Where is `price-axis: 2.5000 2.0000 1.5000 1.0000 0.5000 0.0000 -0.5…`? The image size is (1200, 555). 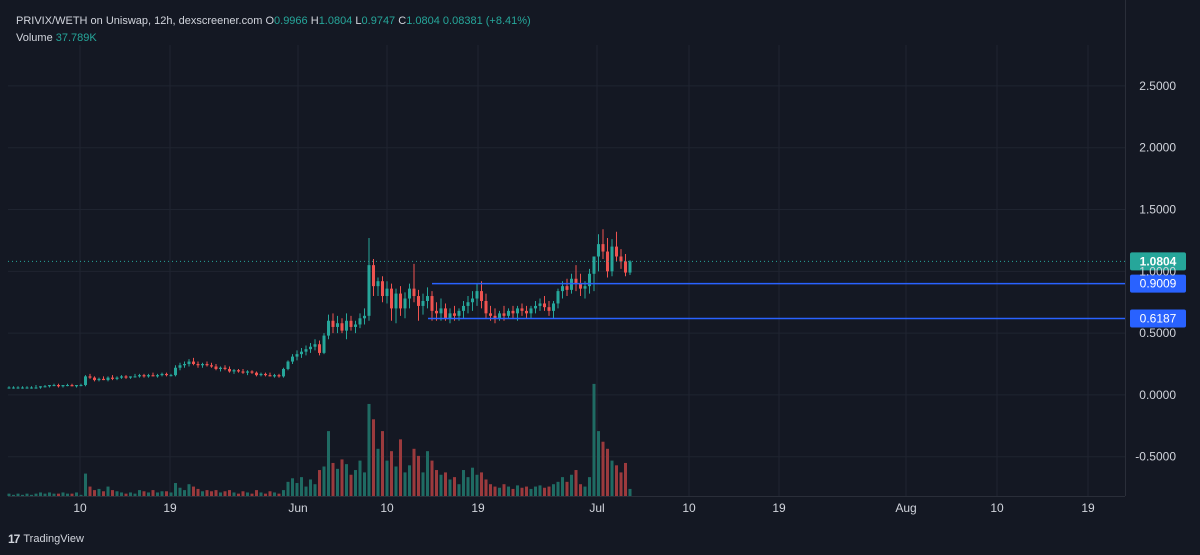
price-axis: 2.5000 2.0000 1.5000 1.0000 0.5000 0.0000 -0.5… is located at coordinates (1151, 248).